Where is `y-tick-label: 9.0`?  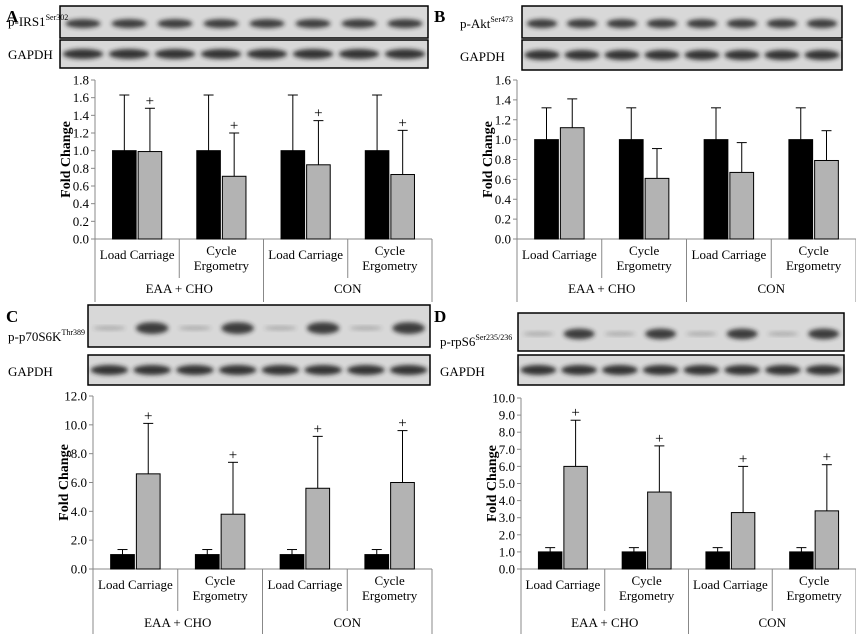
y-tick-label: 9.0 is located at coordinates (507, 415).